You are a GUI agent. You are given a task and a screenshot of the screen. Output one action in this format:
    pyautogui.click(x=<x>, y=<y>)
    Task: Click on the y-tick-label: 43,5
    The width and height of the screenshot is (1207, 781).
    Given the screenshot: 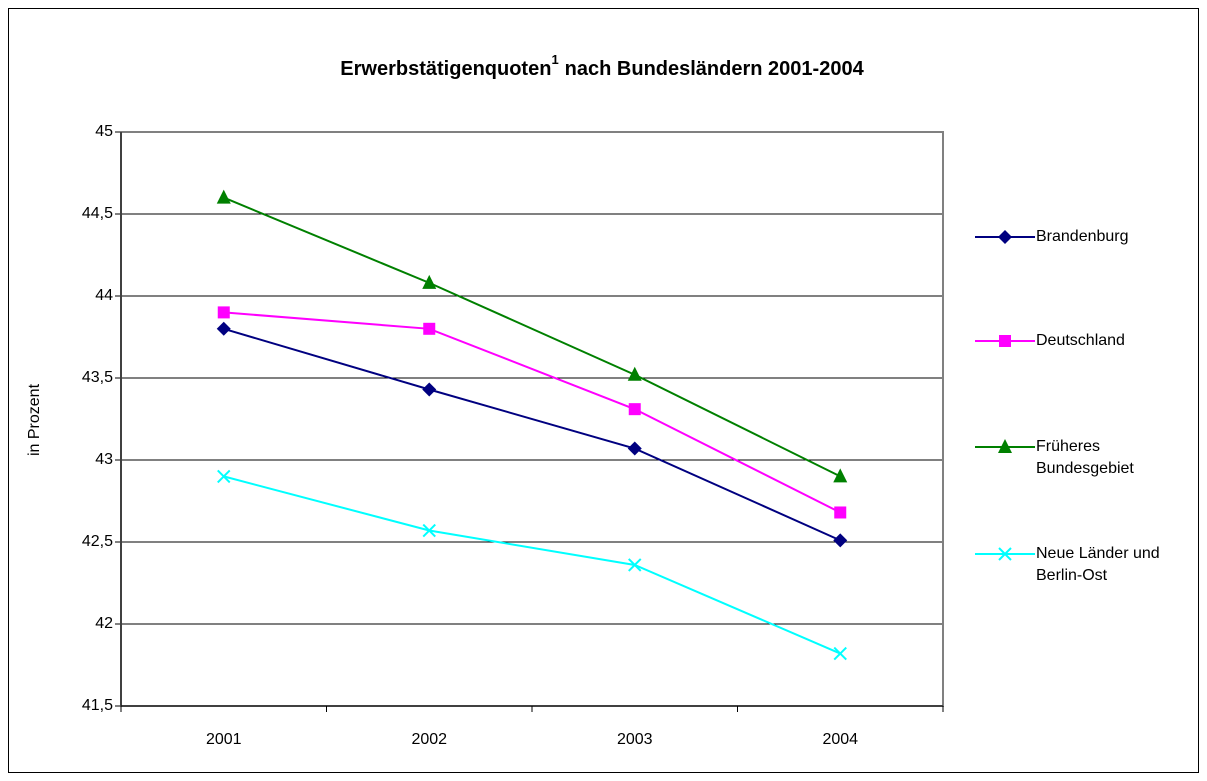 What is the action you would take?
    pyautogui.click(x=97, y=377)
    